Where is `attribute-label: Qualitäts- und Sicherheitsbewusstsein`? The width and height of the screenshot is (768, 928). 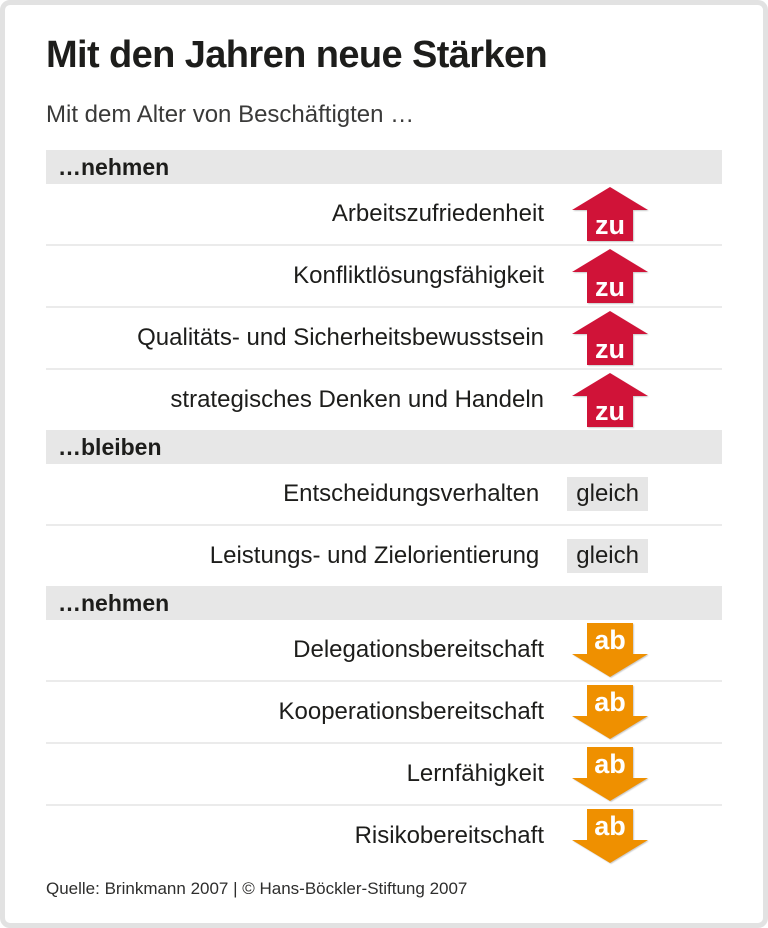 attribute-label: Qualitäts- und Sicherheitsbewusstsein is located at coordinates (340, 337).